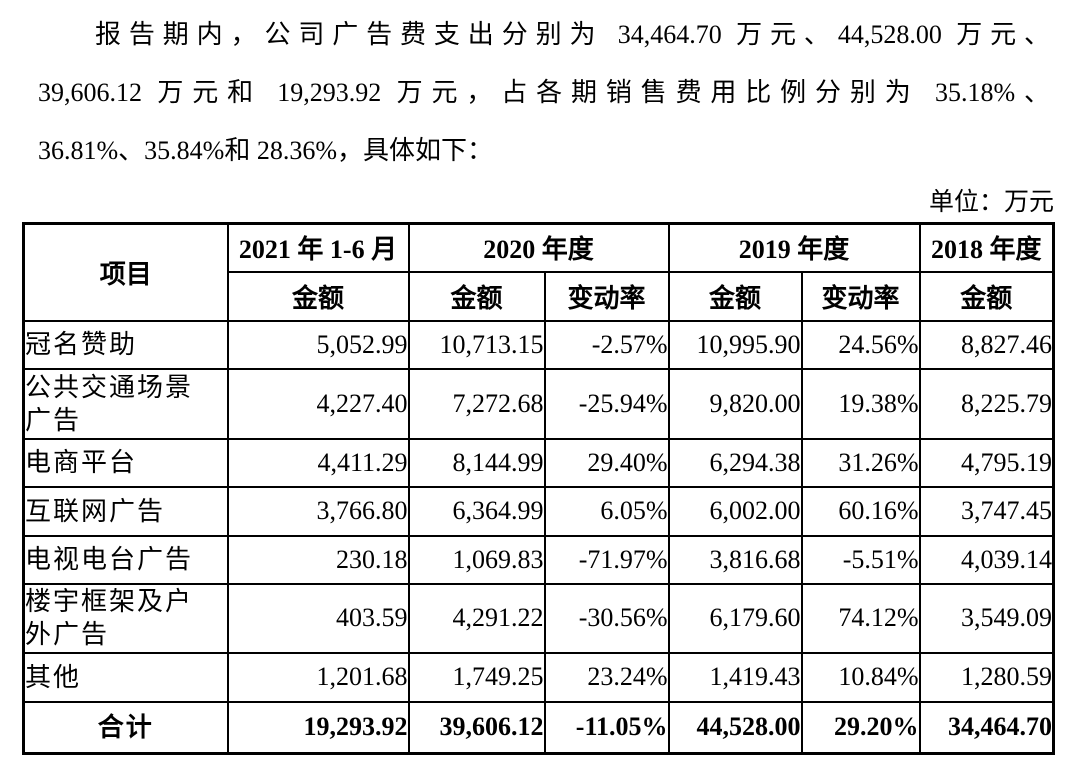 Image resolution: width=1080 pixels, height=765 pixels. I want to click on total-value-cell: 19,293.92, so click(318, 727).